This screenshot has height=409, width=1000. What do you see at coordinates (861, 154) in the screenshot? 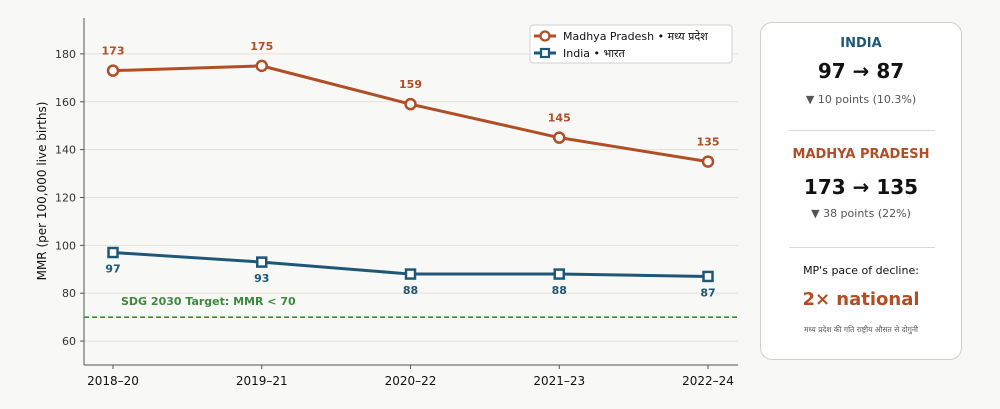
I see `mp-title: MADHYA PRADESH` at bounding box center [861, 154].